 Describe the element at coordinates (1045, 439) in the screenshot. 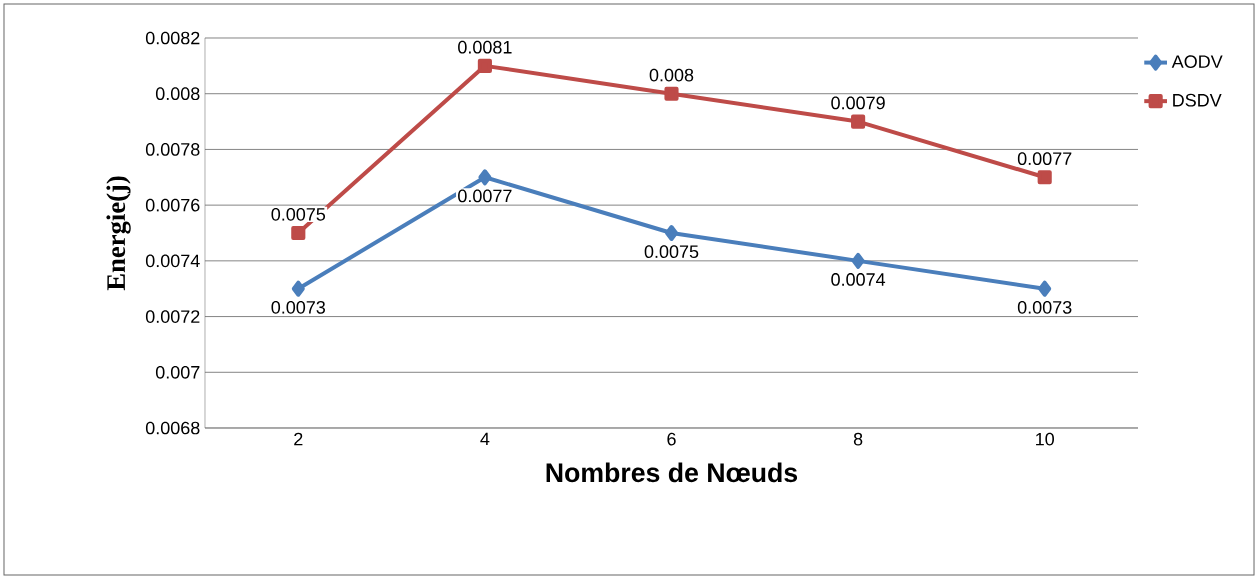

I see `x-tick-label: 10` at that location.